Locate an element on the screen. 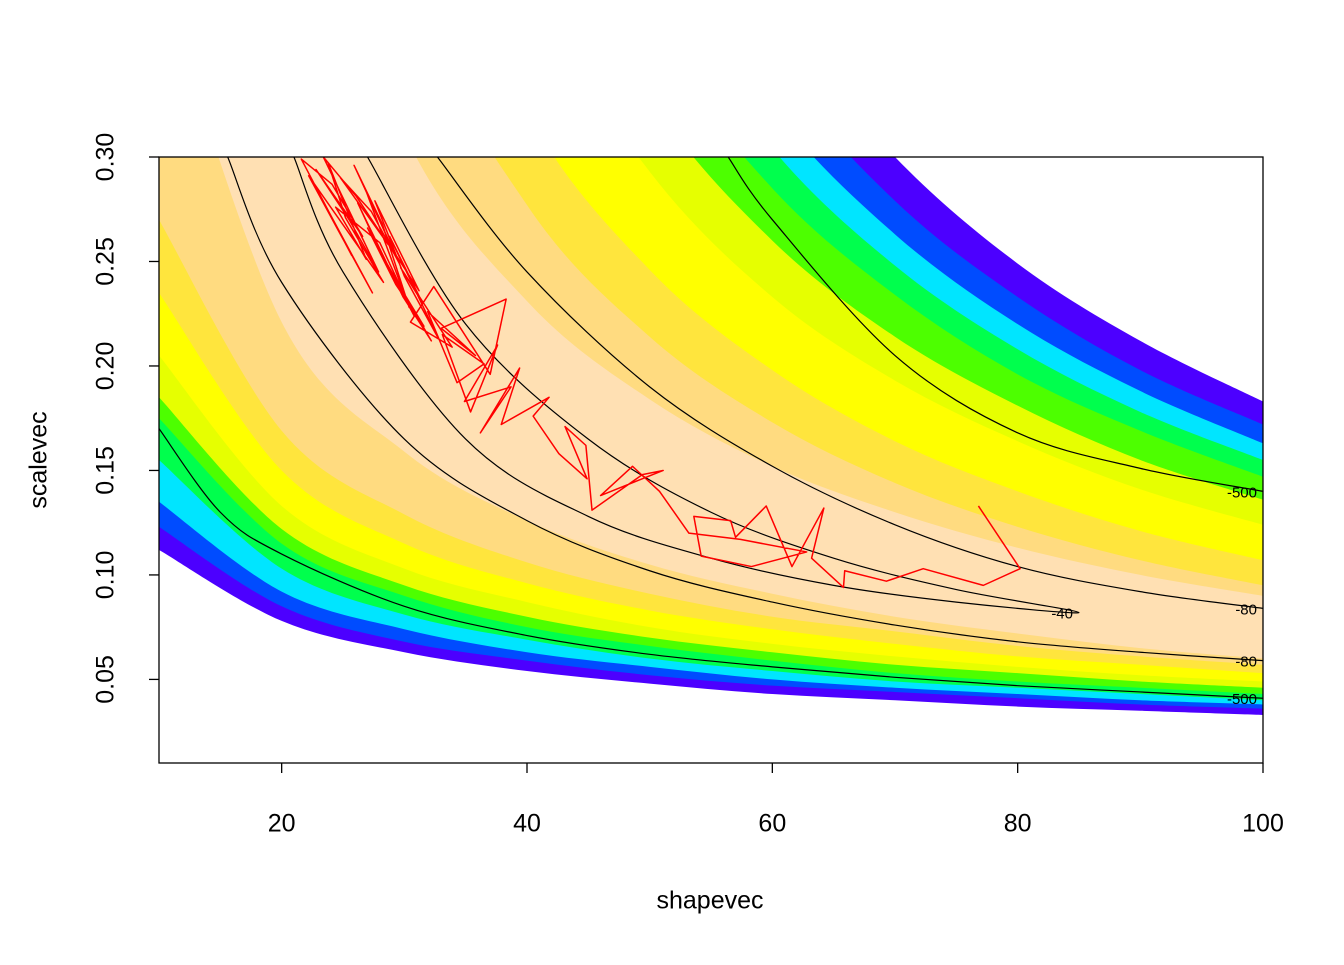  x-tick-label: 100 is located at coordinates (1263, 824).